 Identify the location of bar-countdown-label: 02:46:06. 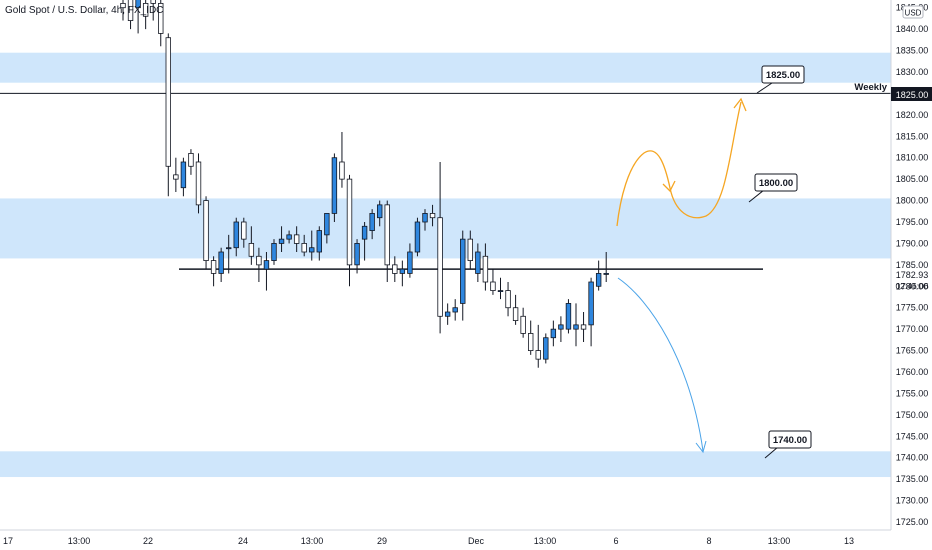
(911, 286).